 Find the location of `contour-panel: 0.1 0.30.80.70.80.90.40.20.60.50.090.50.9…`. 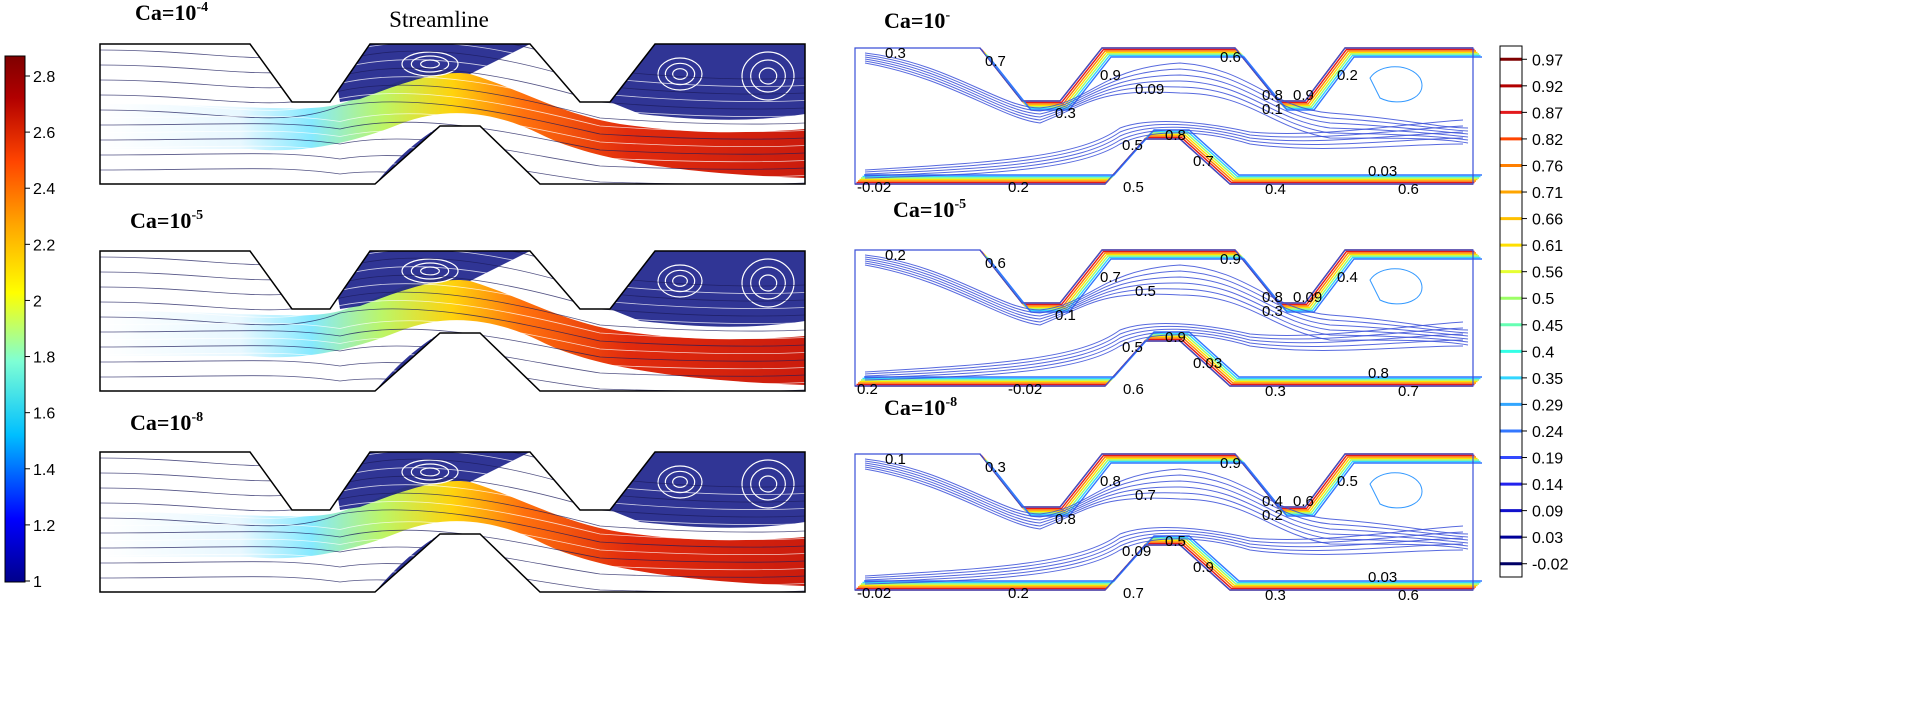

contour-panel: 0.1 0.30.80.70.80.90.40.20.60.50.090.50.9… is located at coordinates (1168, 527).